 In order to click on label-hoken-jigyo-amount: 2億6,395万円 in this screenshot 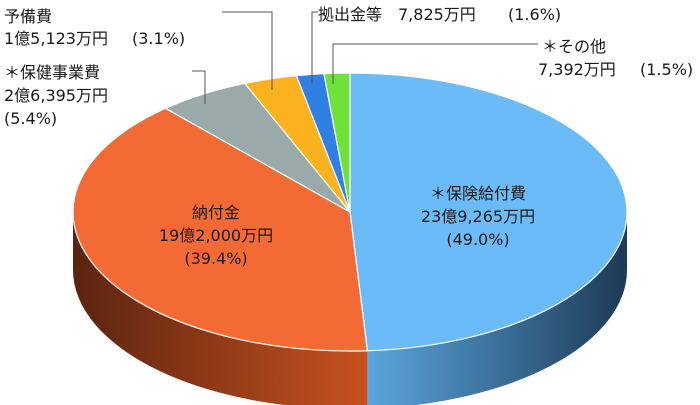, I will do `click(56, 95)`.